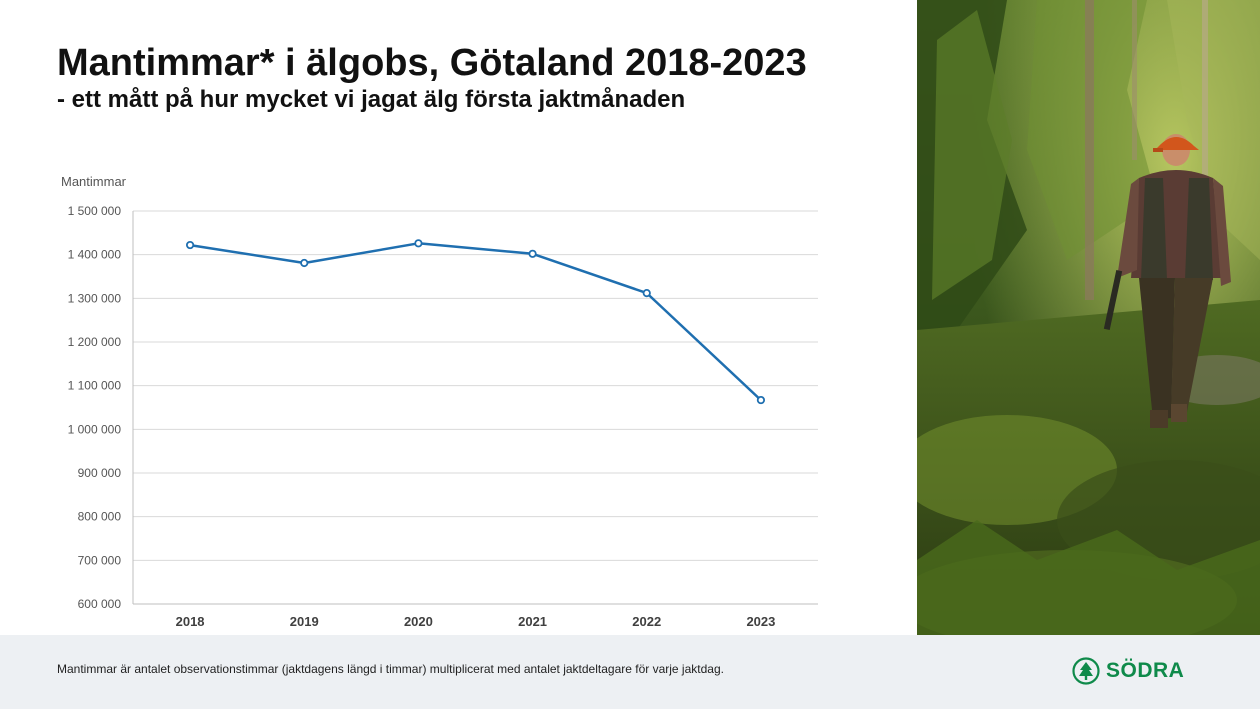  Describe the element at coordinates (304, 621) in the screenshot. I see `x-tick-label: 2019` at that location.